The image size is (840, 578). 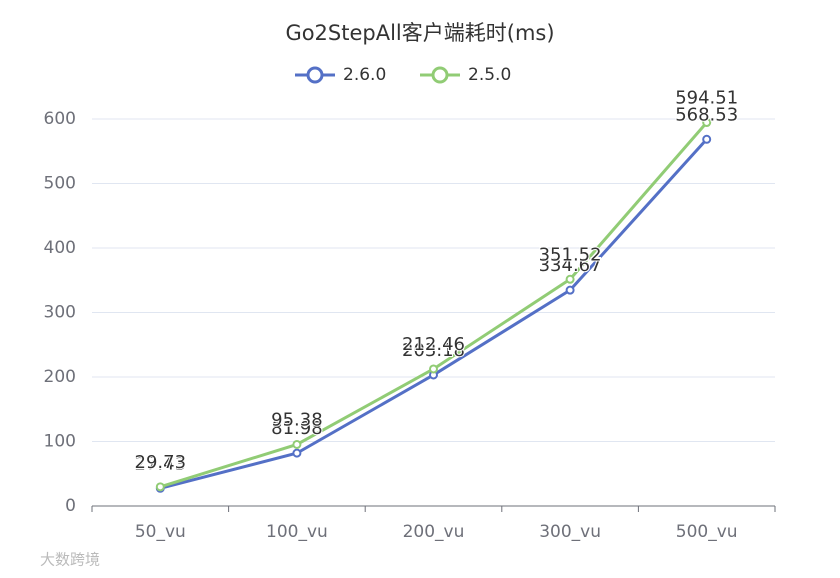 What do you see at coordinates (70, 506) in the screenshot?
I see `y-tick-label: 0` at bounding box center [70, 506].